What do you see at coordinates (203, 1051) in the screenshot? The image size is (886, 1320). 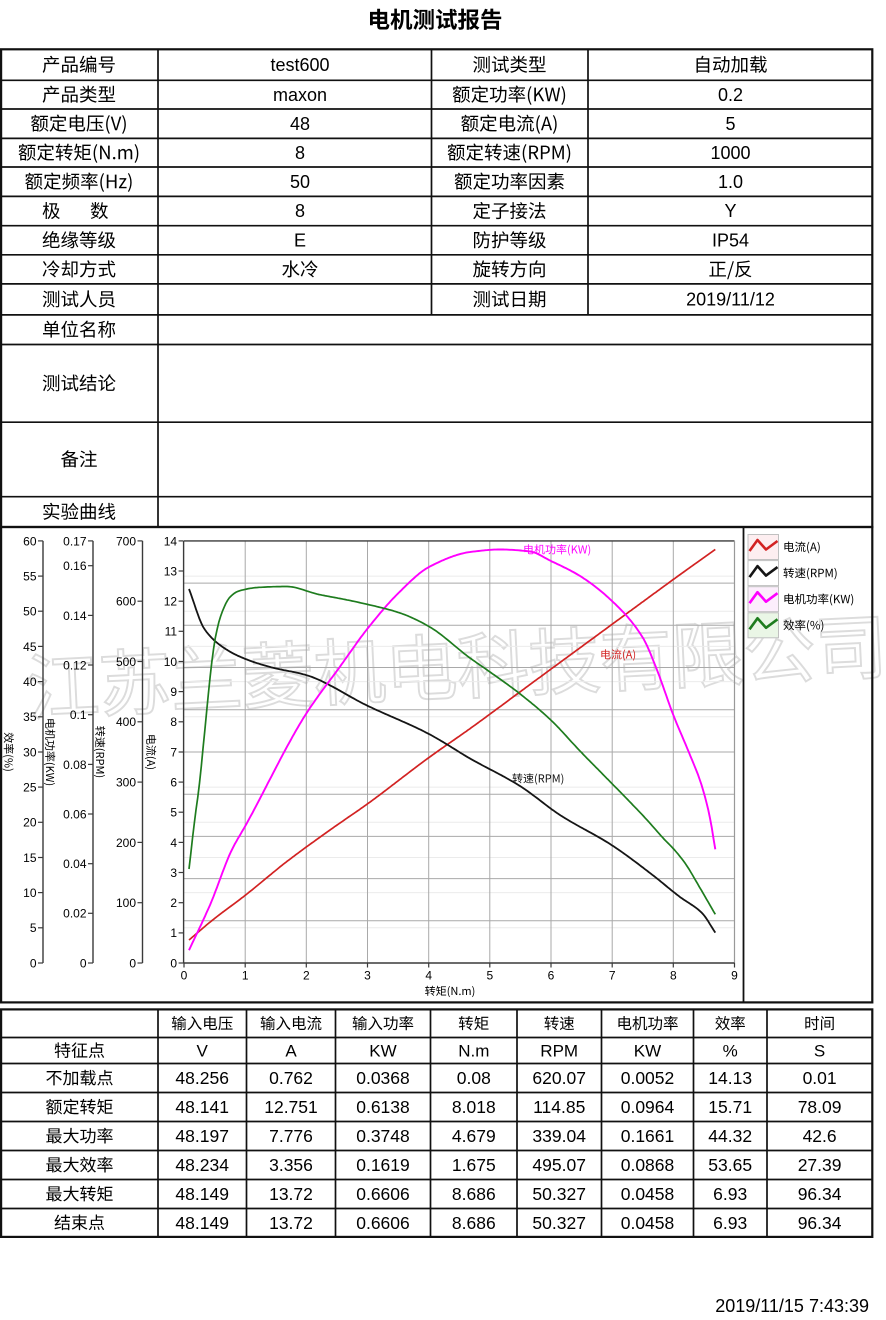 I see `svg-text: V` at bounding box center [203, 1051].